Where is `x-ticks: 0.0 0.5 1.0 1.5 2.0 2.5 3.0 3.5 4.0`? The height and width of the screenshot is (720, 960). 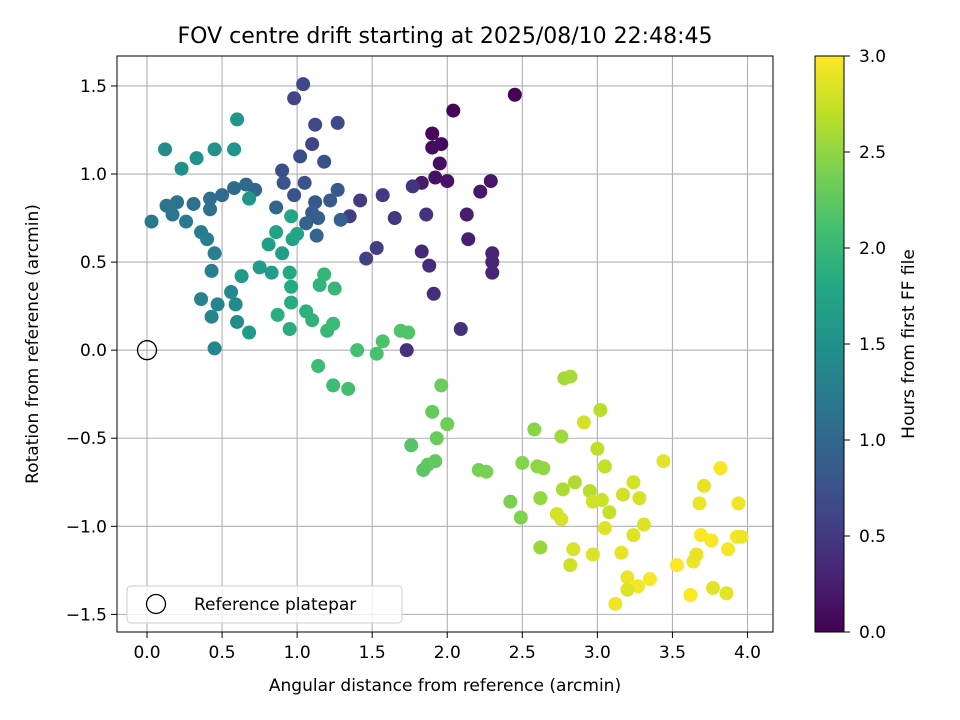 x-ticks: 0.0 0.5 1.0 1.5 2.0 2.5 3.0 3.5 4.0 is located at coordinates (447, 647).